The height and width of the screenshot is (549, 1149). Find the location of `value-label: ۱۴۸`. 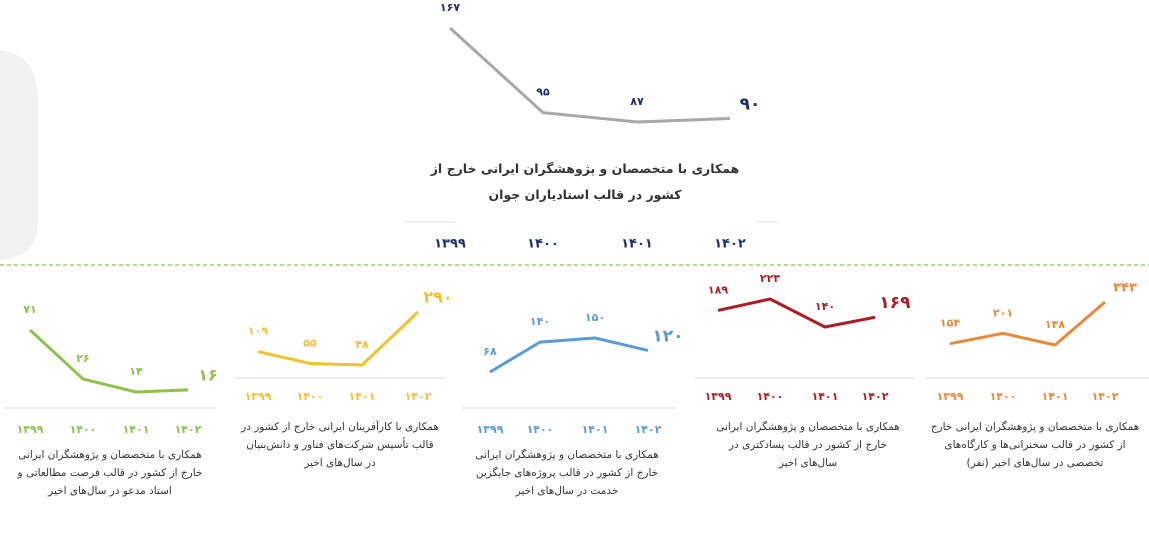

value-label: ۱۴۸ is located at coordinates (1055, 324).